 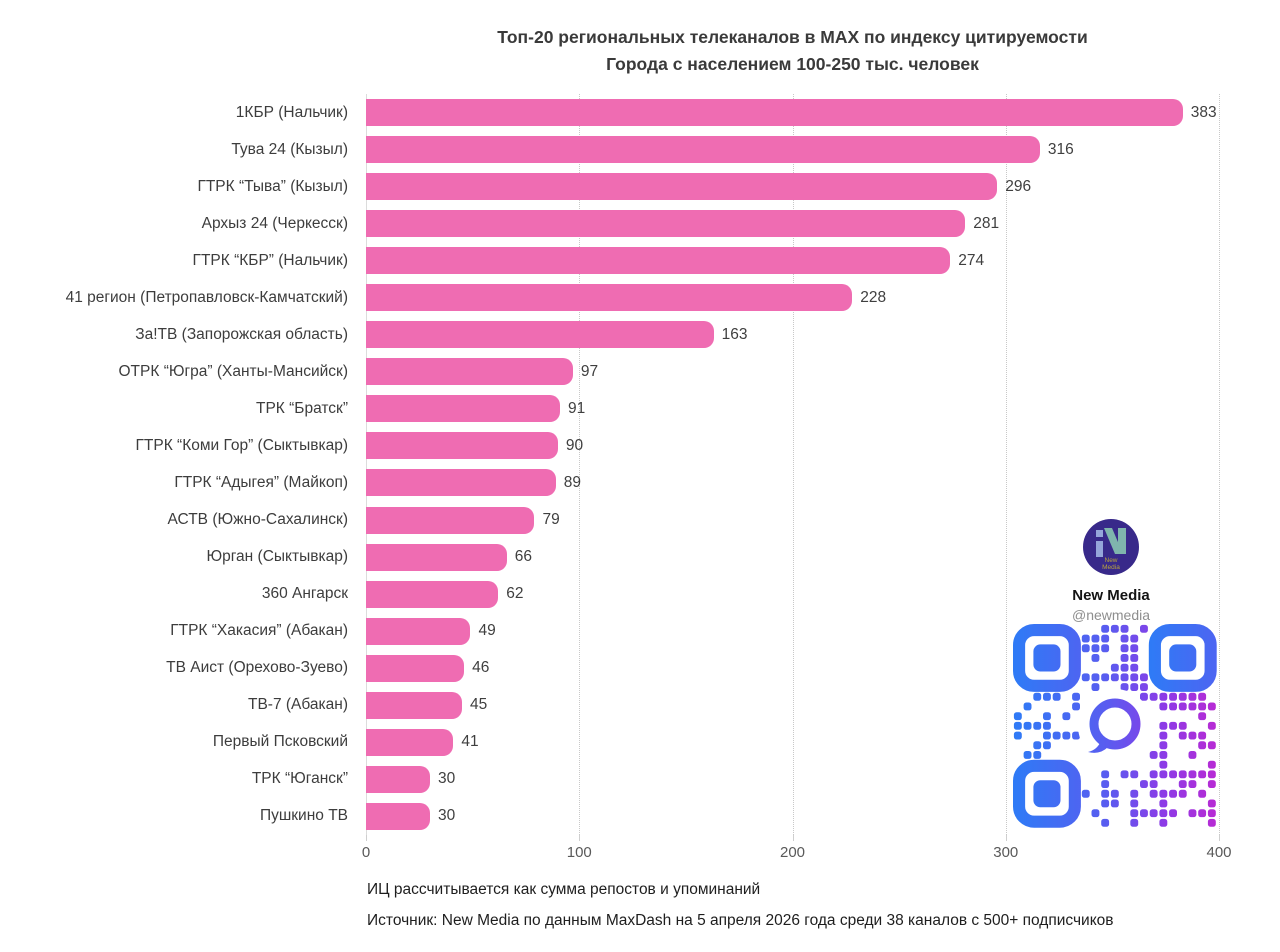 I want to click on channel-label: ГТРК “Хакасия” (Абакан), so click(x=259, y=631).